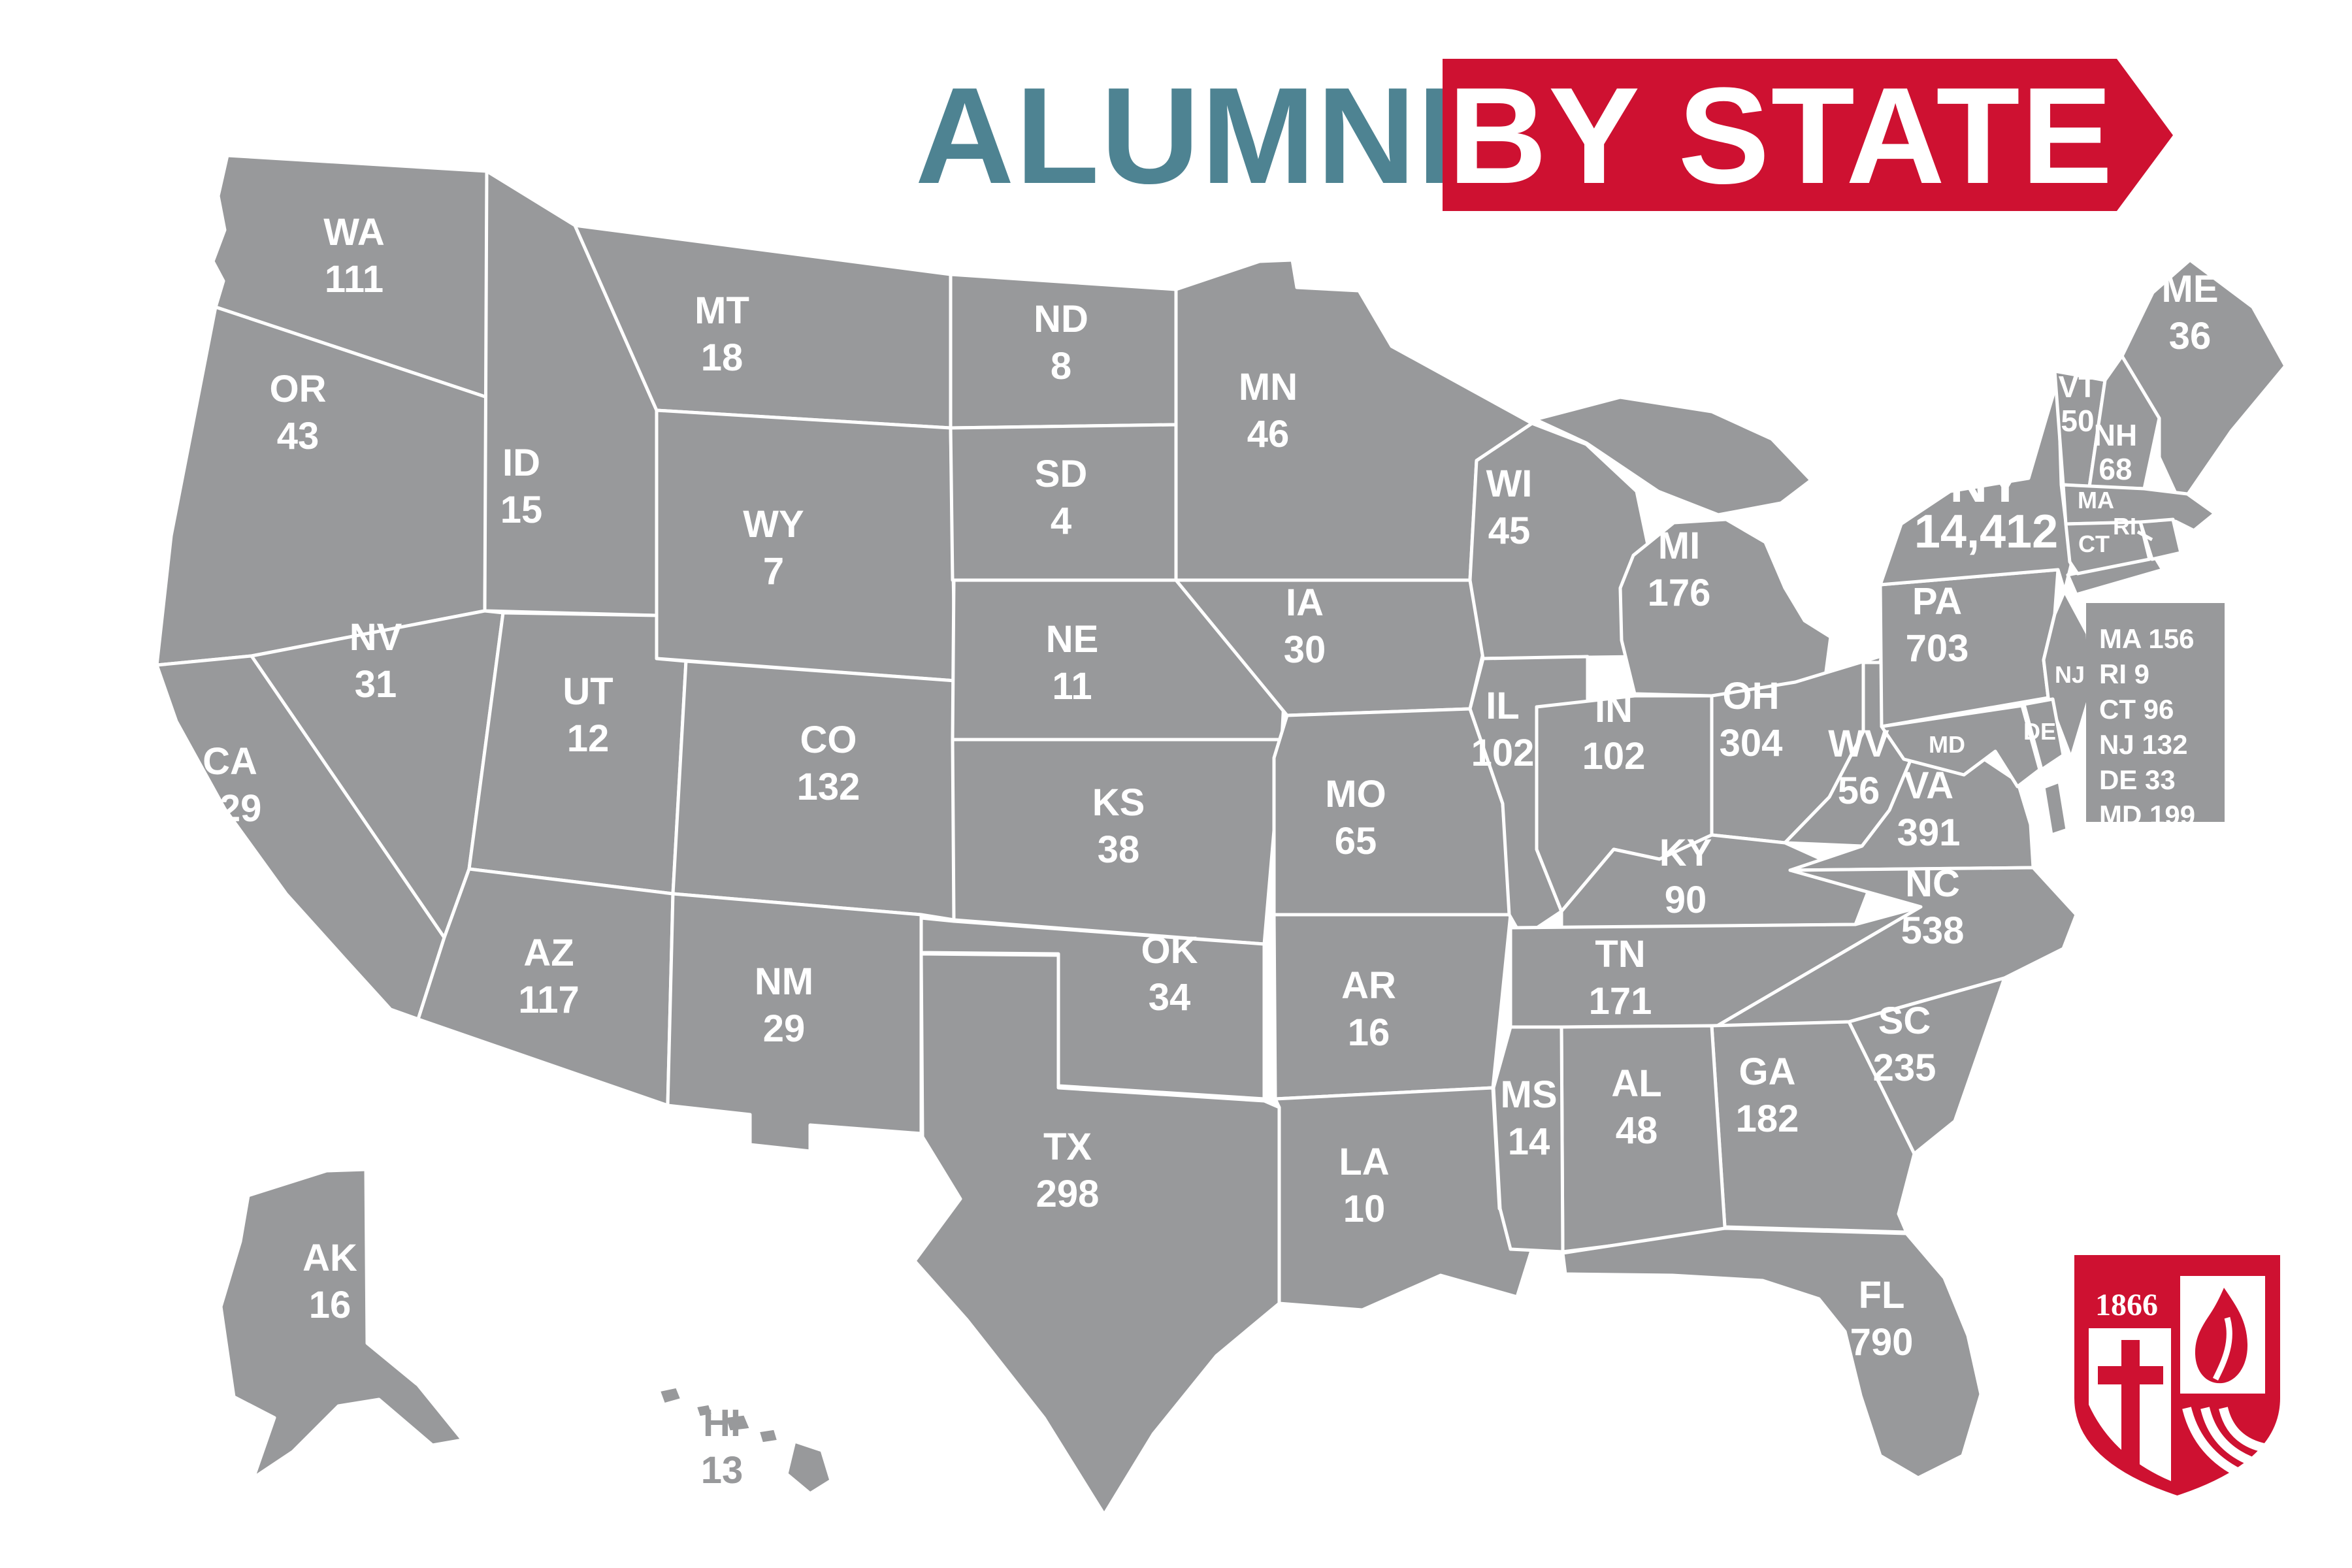  Describe the element at coordinates (1509, 484) in the screenshot. I see `state-label-wi: WI` at that location.